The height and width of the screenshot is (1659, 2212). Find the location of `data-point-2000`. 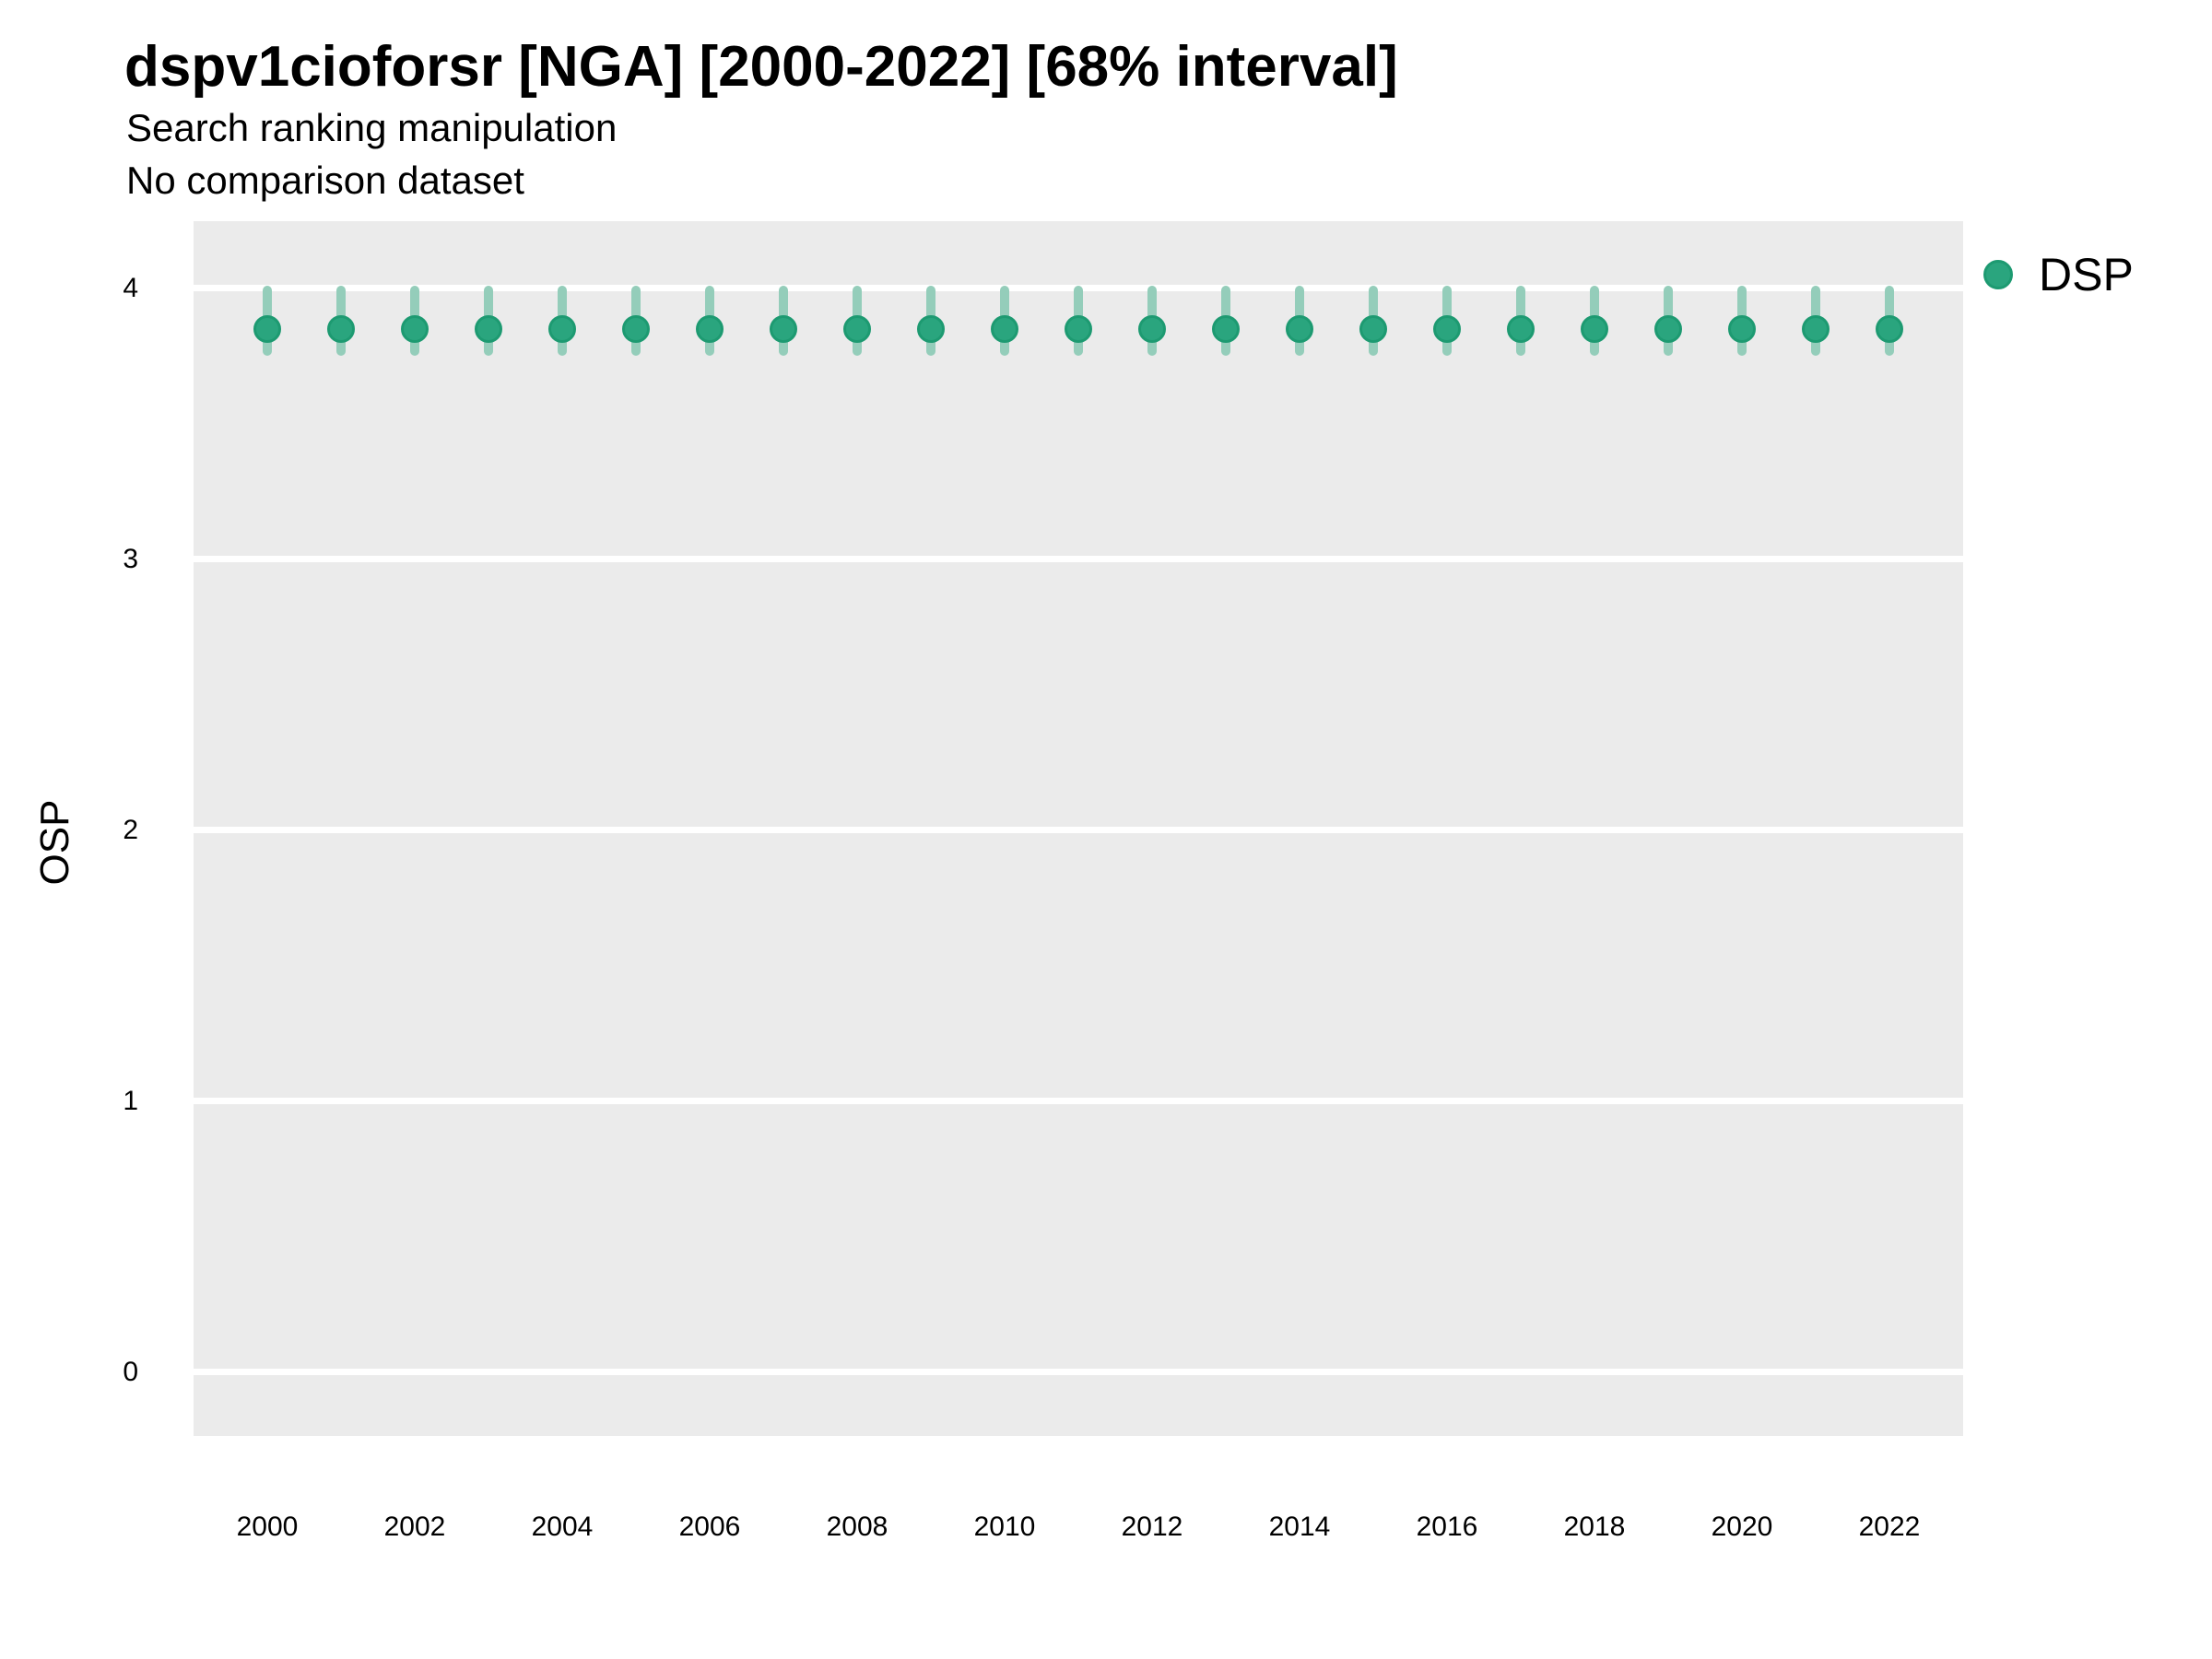

data-point-2000 is located at coordinates (267, 329).